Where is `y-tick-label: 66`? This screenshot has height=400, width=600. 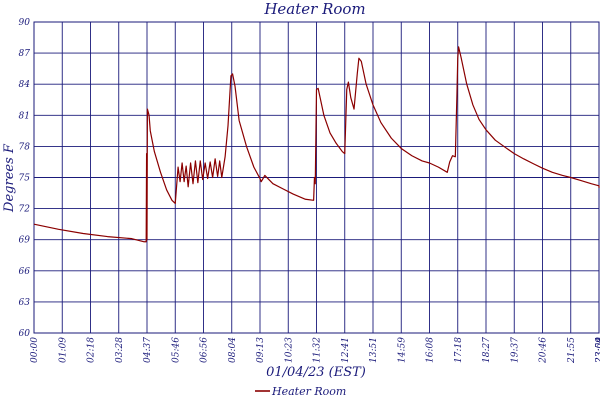
y-tick-label: 66 is located at coordinates (25, 272).